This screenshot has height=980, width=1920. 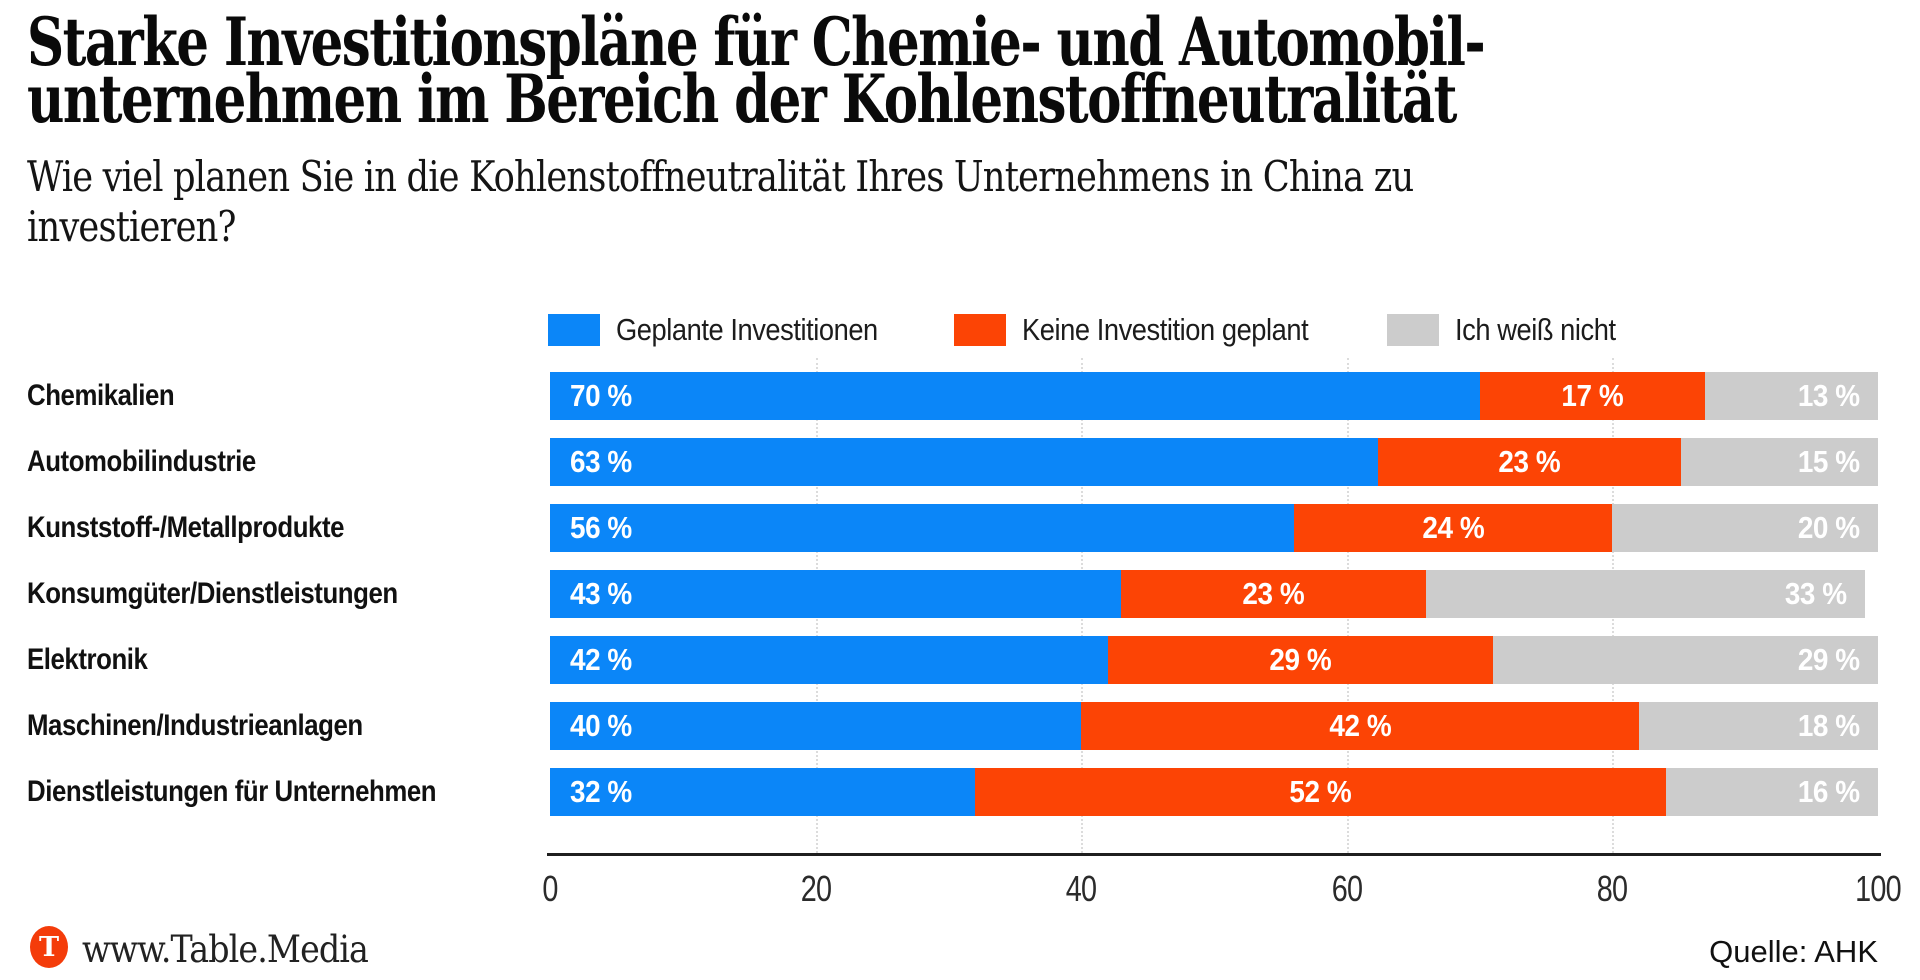 What do you see at coordinates (1165, 329) in the screenshot?
I see `legend-label: Keine Investition geplant` at bounding box center [1165, 329].